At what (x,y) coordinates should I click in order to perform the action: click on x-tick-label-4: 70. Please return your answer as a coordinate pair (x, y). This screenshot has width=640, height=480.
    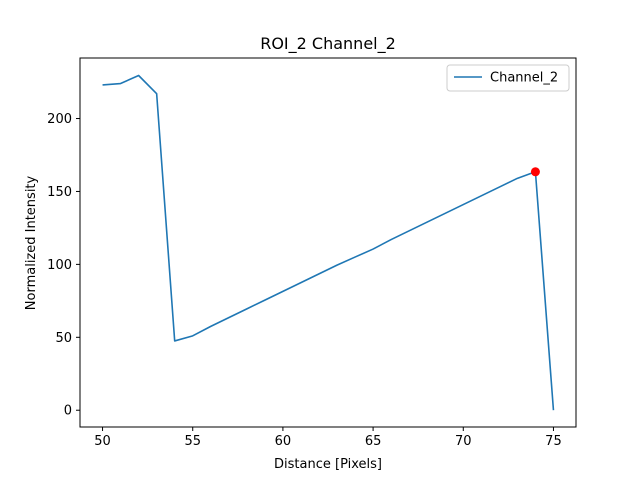
    Looking at the image, I should click on (463, 441).